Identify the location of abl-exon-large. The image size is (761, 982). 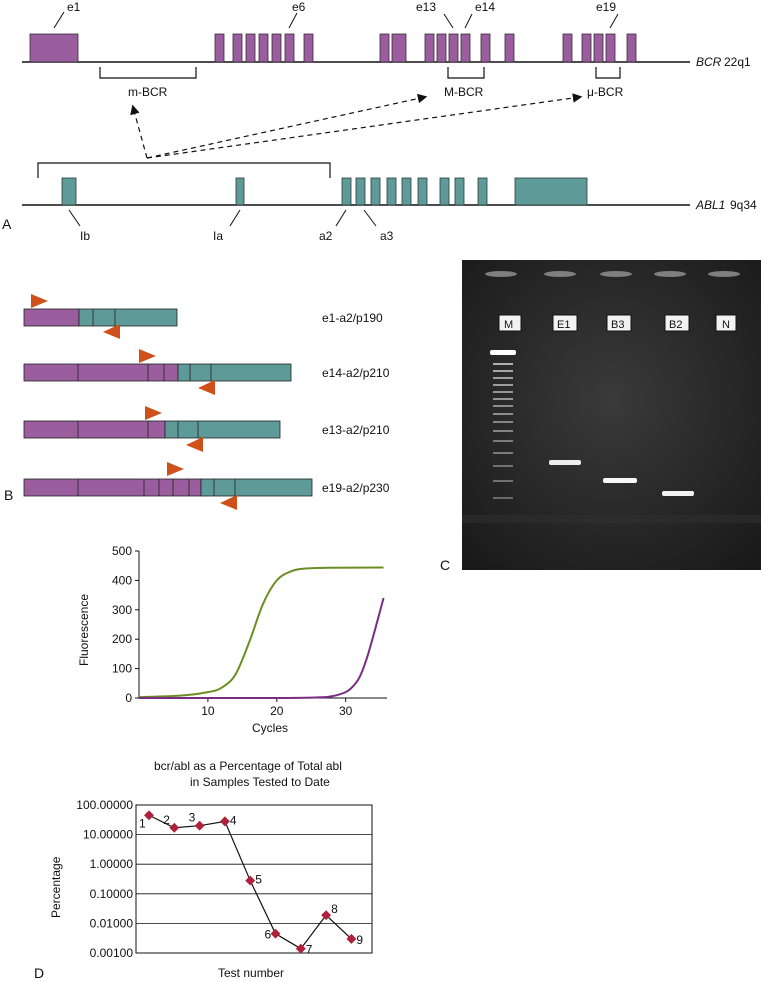
(551, 191).